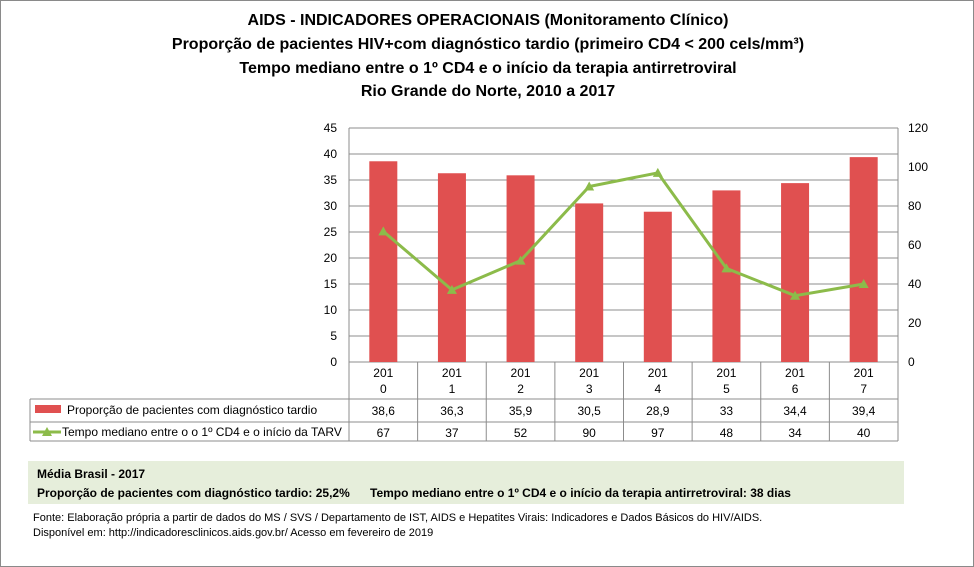  Describe the element at coordinates (488, 91) in the screenshot. I see `chart-subtitle-3: Rio Grande do Norte, 2010 a 2017` at that location.